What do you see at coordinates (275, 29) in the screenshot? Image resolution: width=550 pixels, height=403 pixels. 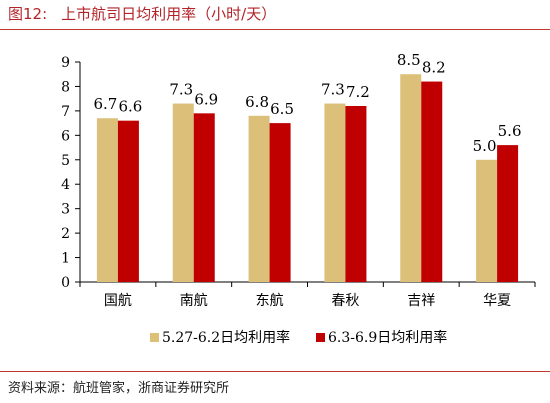 I see `top-rule` at bounding box center [275, 29].